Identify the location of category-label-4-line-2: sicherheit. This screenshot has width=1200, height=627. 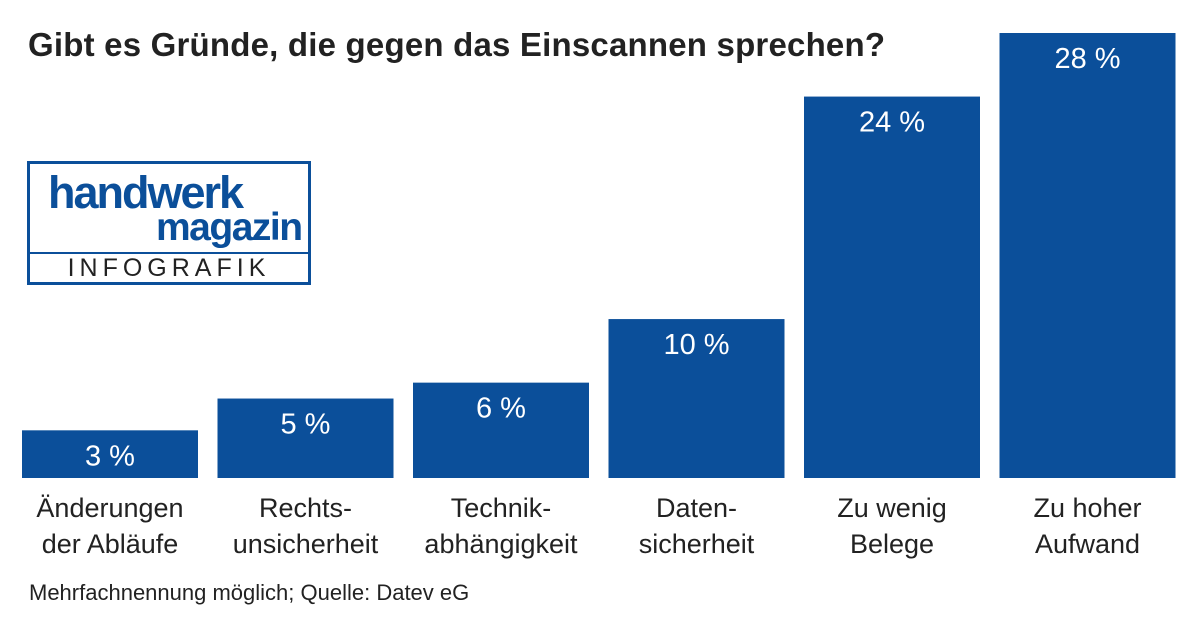
(697, 544).